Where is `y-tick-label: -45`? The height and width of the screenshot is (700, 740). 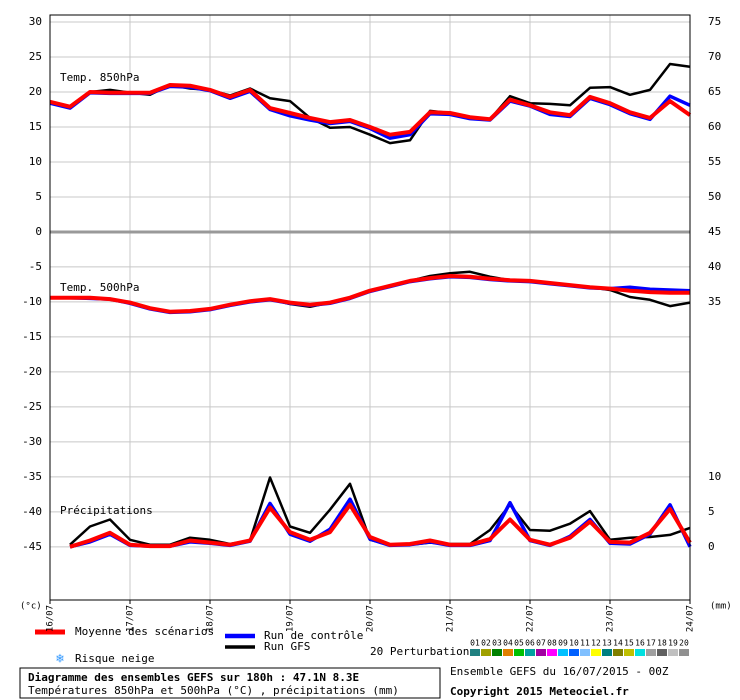
y-tick-label: -45 is located at coordinates (32, 546).